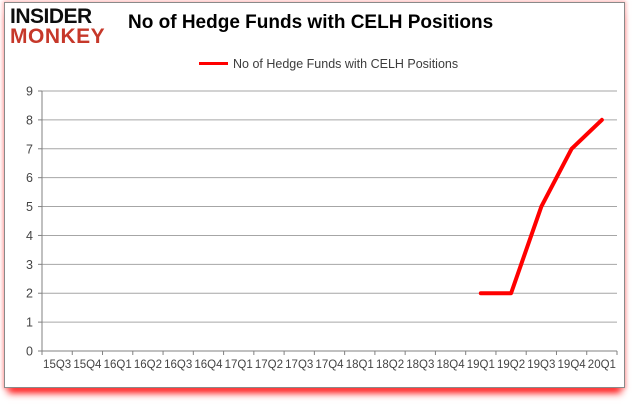  I want to click on logo-insider-text: INSIDER, so click(51, 16).